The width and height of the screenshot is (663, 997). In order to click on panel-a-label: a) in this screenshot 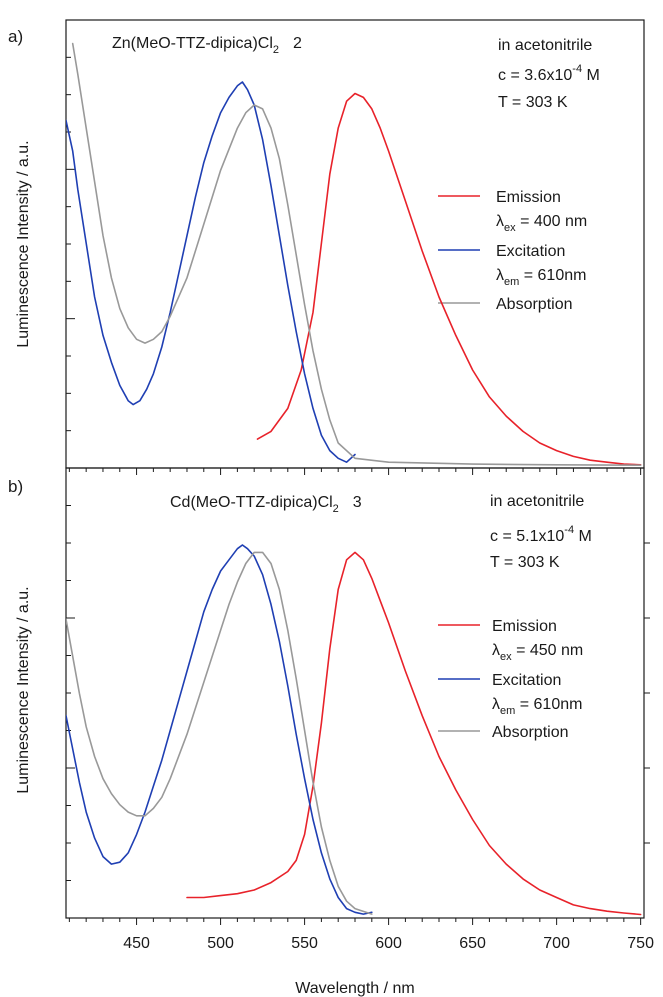, I will do `click(15, 36)`.